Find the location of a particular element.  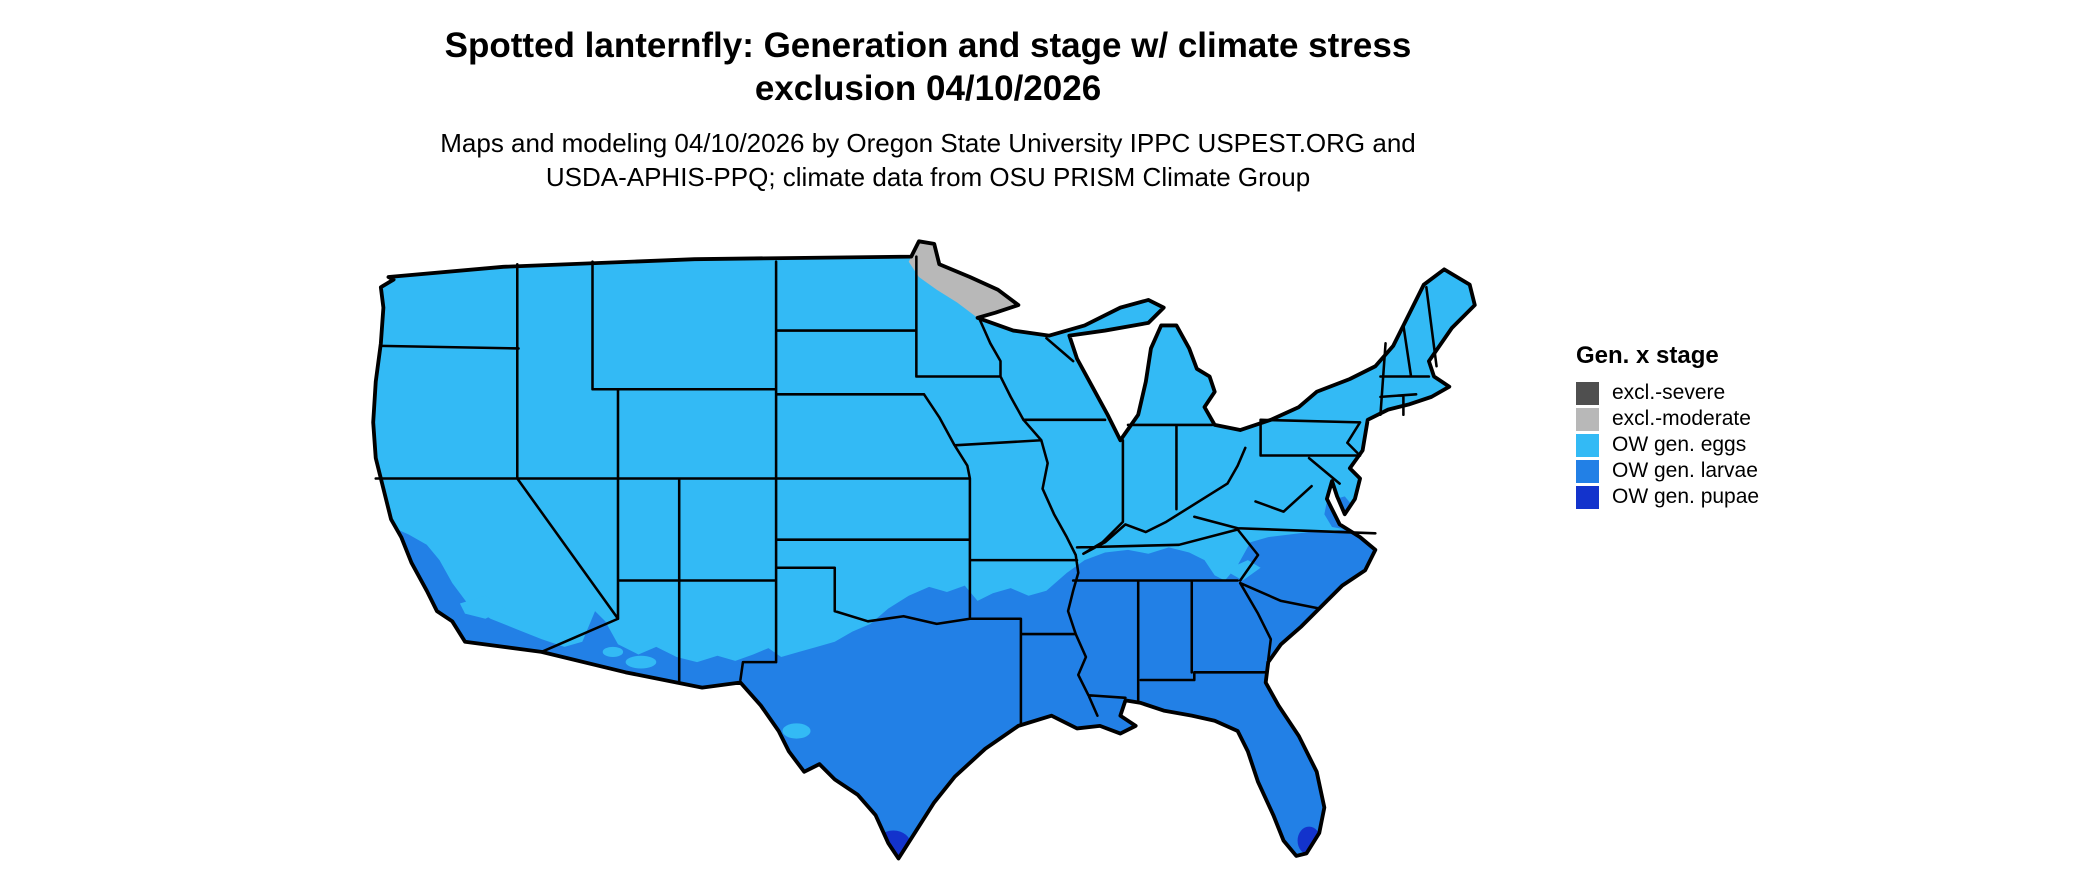

legend-item-excl-severe: excl.-severe is located at coordinates (1741, 393).